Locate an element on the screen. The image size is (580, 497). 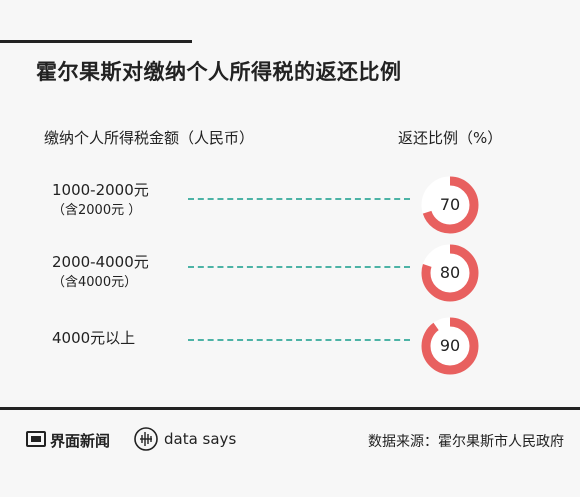
rate-gauge: 80 is located at coordinates (450, 273).